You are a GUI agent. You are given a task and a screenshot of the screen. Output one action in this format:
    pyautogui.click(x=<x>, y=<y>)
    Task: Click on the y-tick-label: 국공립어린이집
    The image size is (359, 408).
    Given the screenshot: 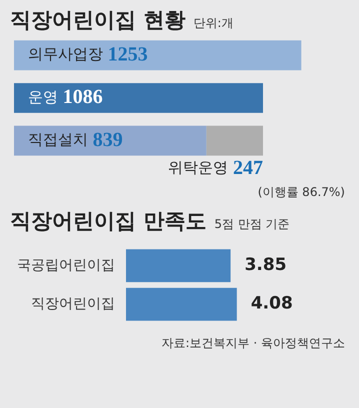 What is the action you would take?
    pyautogui.click(x=66, y=265)
    